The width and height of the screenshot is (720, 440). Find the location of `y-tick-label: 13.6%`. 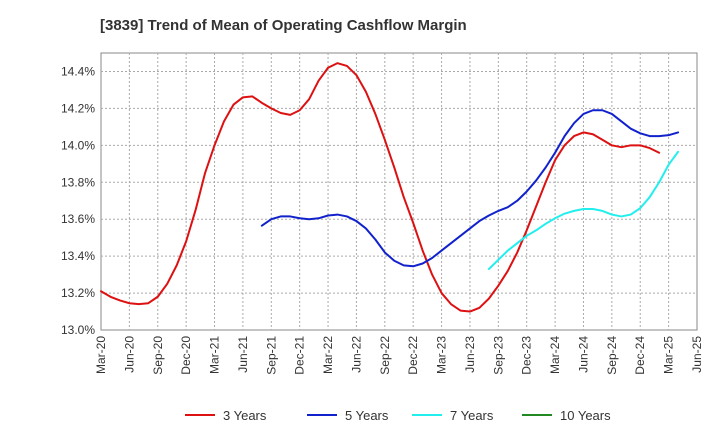

y-tick-label: 13.6% is located at coordinates (78, 219).